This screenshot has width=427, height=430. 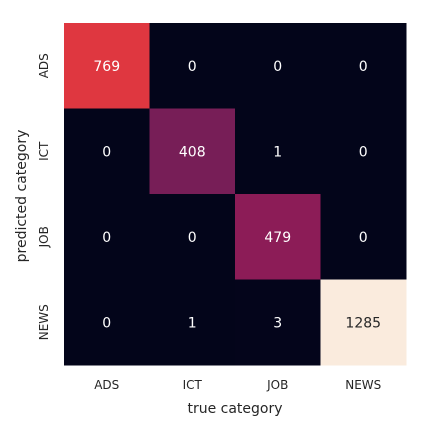 I want to click on heatmap-cell-ict-job, so click(x=278, y=151).